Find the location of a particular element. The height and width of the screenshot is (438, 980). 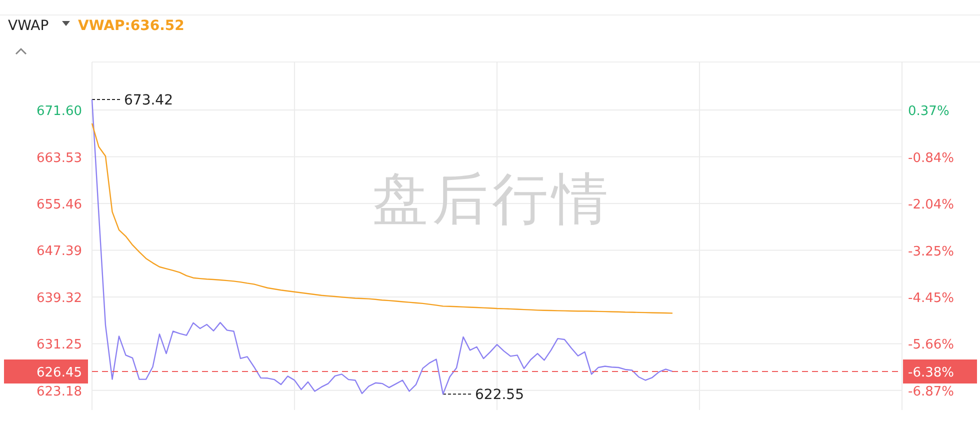

y2-tick-label: -4.45% is located at coordinates (931, 298).